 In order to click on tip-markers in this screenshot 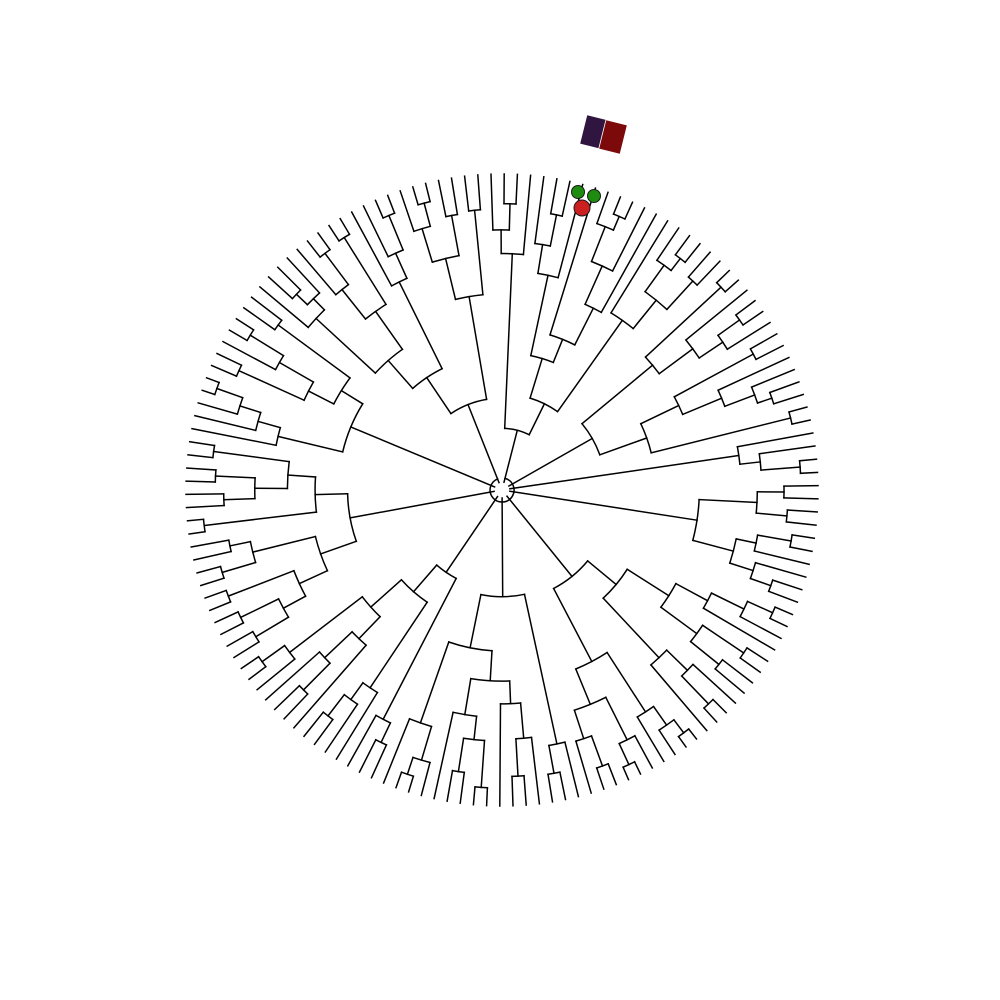, I will do `click(586, 201)`.